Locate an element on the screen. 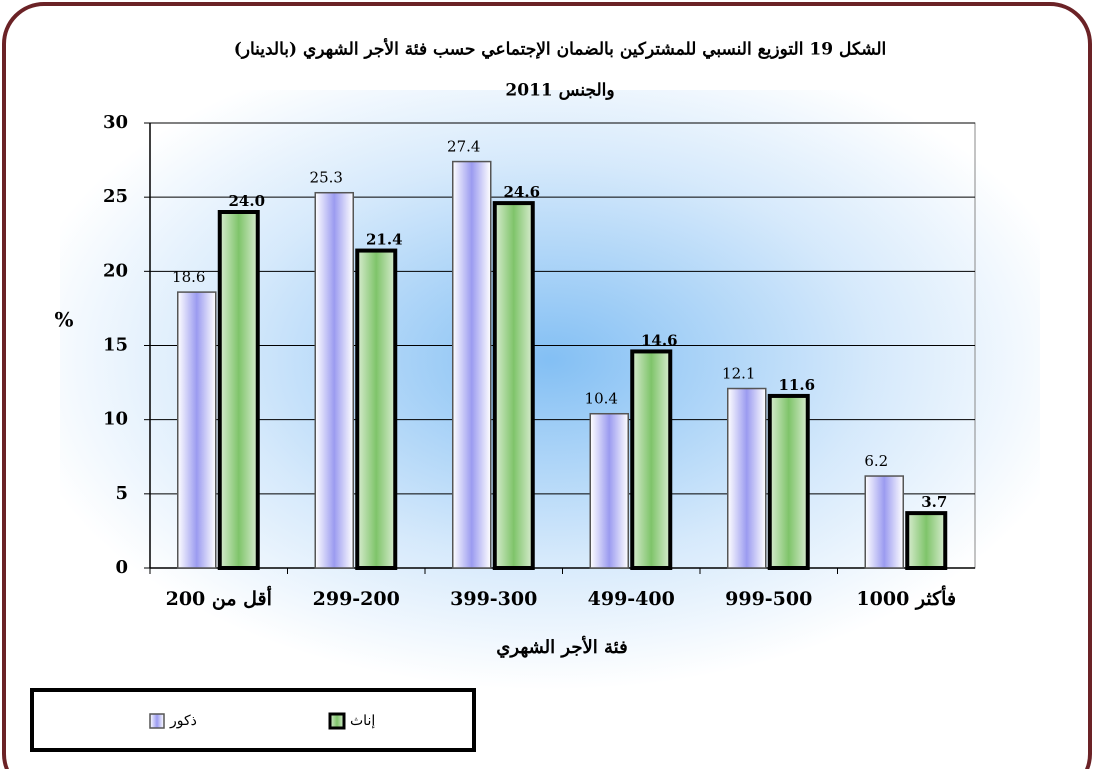 The width and height of the screenshot is (1094, 769). x-tick-label: 1000 فأكثر is located at coordinates (906, 597).